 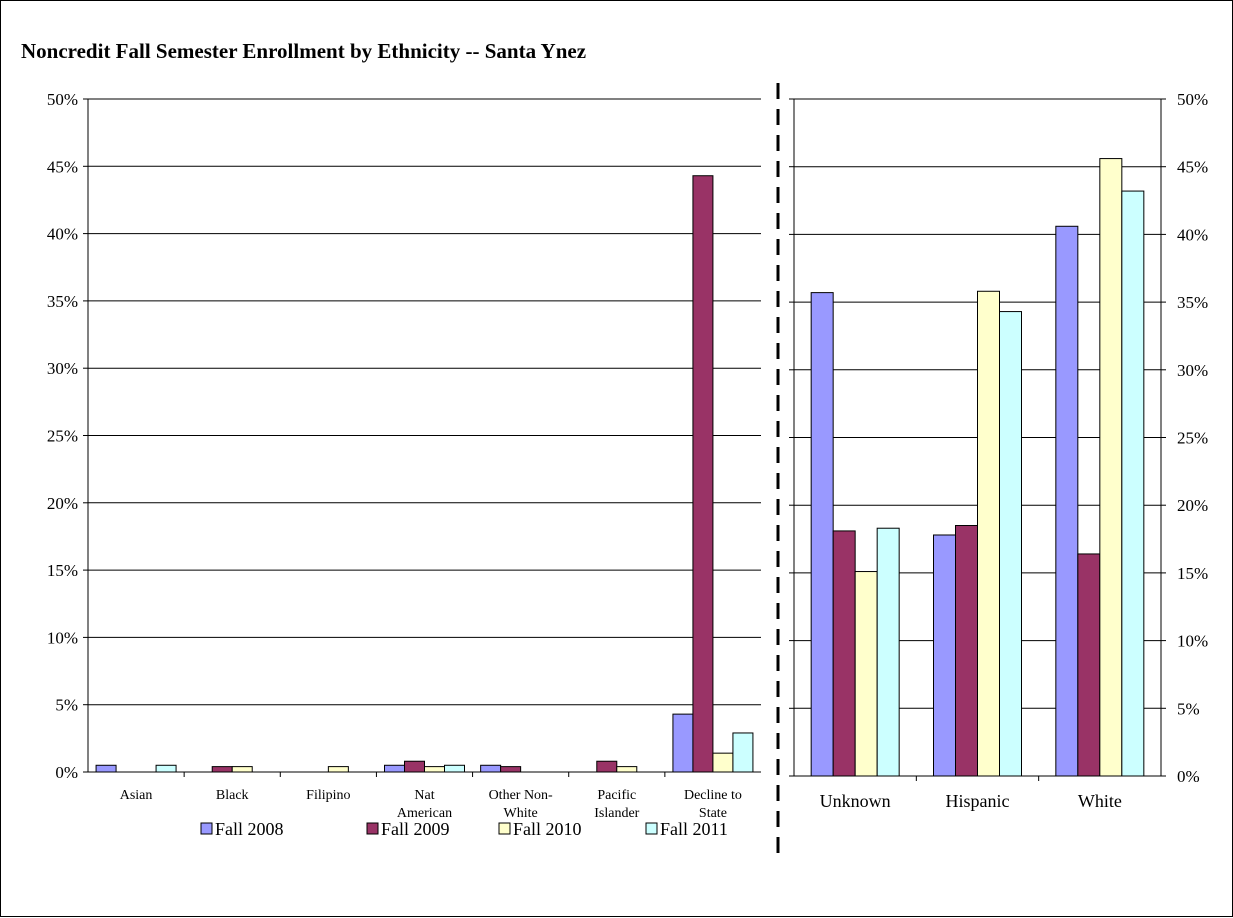 I want to click on right-y-tick-label: 15%, so click(x=1192, y=573).